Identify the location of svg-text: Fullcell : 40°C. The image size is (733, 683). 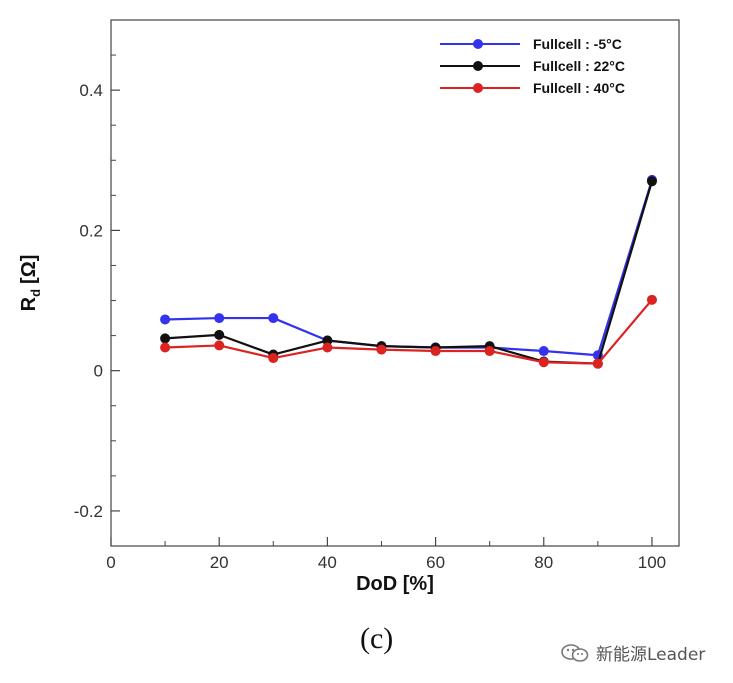
(579, 88).